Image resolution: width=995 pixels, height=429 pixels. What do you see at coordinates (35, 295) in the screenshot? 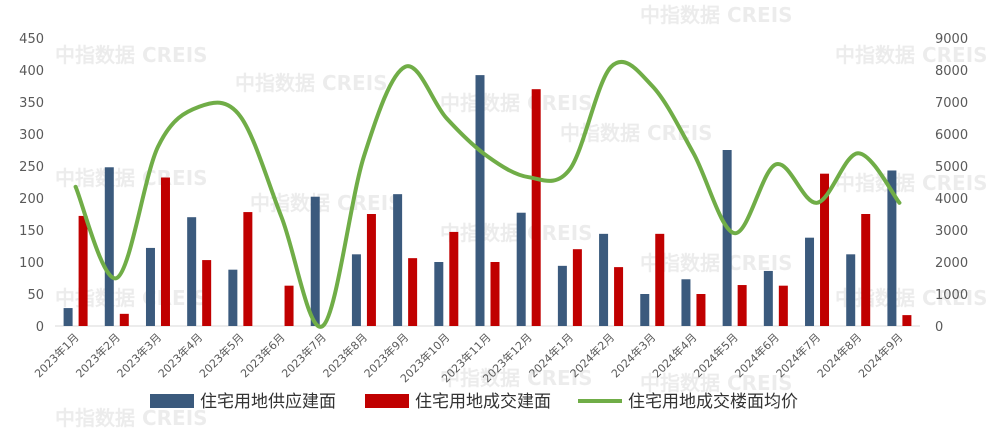
I see `left-tick-label: 50` at bounding box center [35, 295].